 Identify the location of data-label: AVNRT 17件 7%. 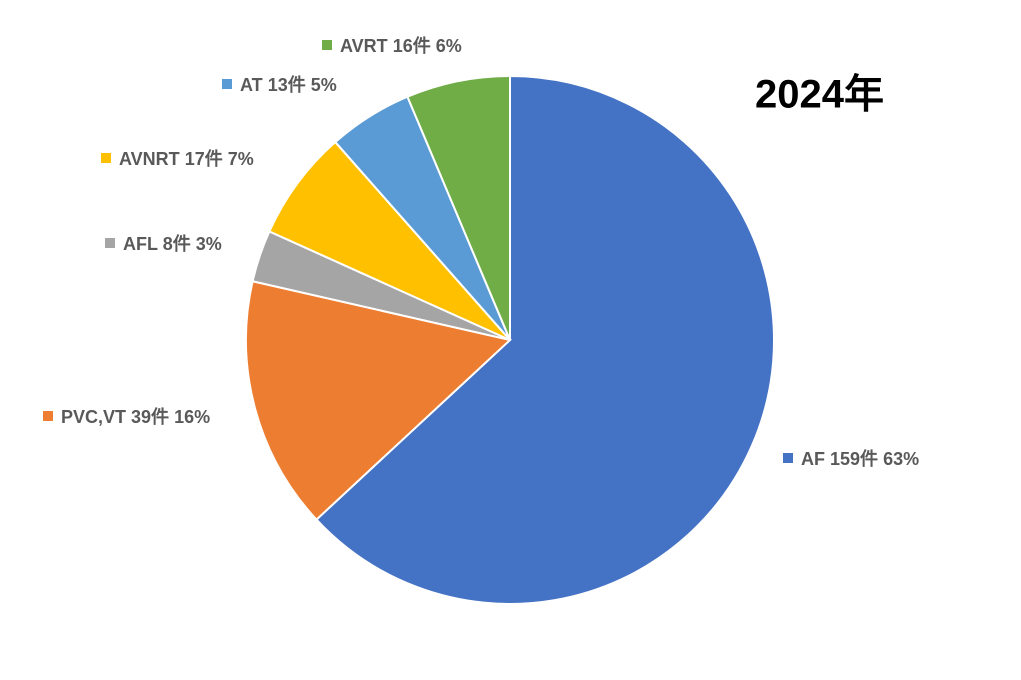
(186, 158).